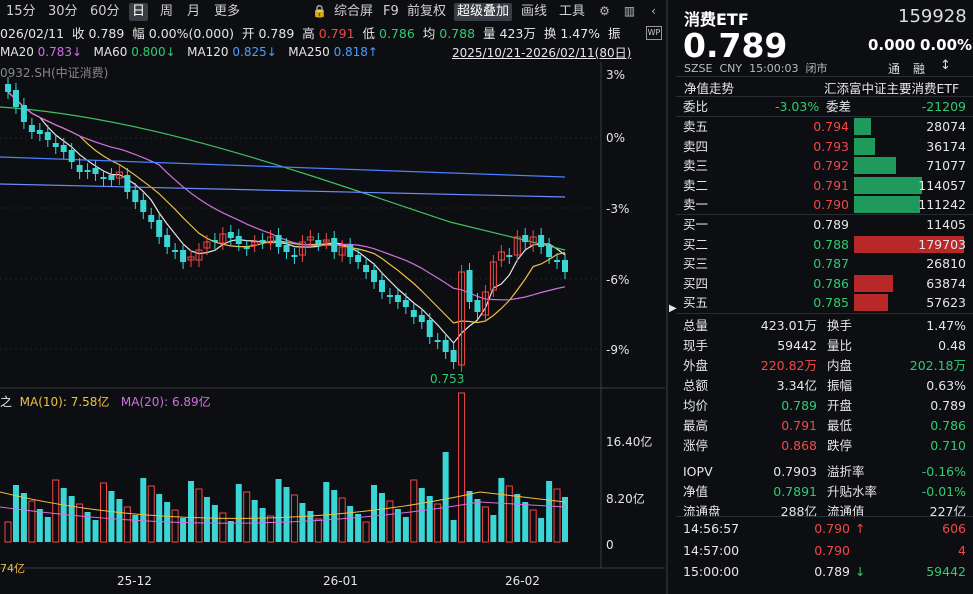 The width and height of the screenshot is (973, 594). I want to click on buy-level-2-row: 买二 0.788 179703, so click(825, 244).